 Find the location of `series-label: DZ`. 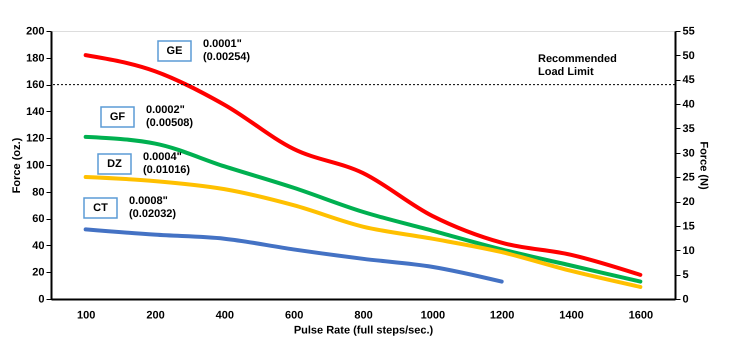

series-label: DZ is located at coordinates (114, 164).